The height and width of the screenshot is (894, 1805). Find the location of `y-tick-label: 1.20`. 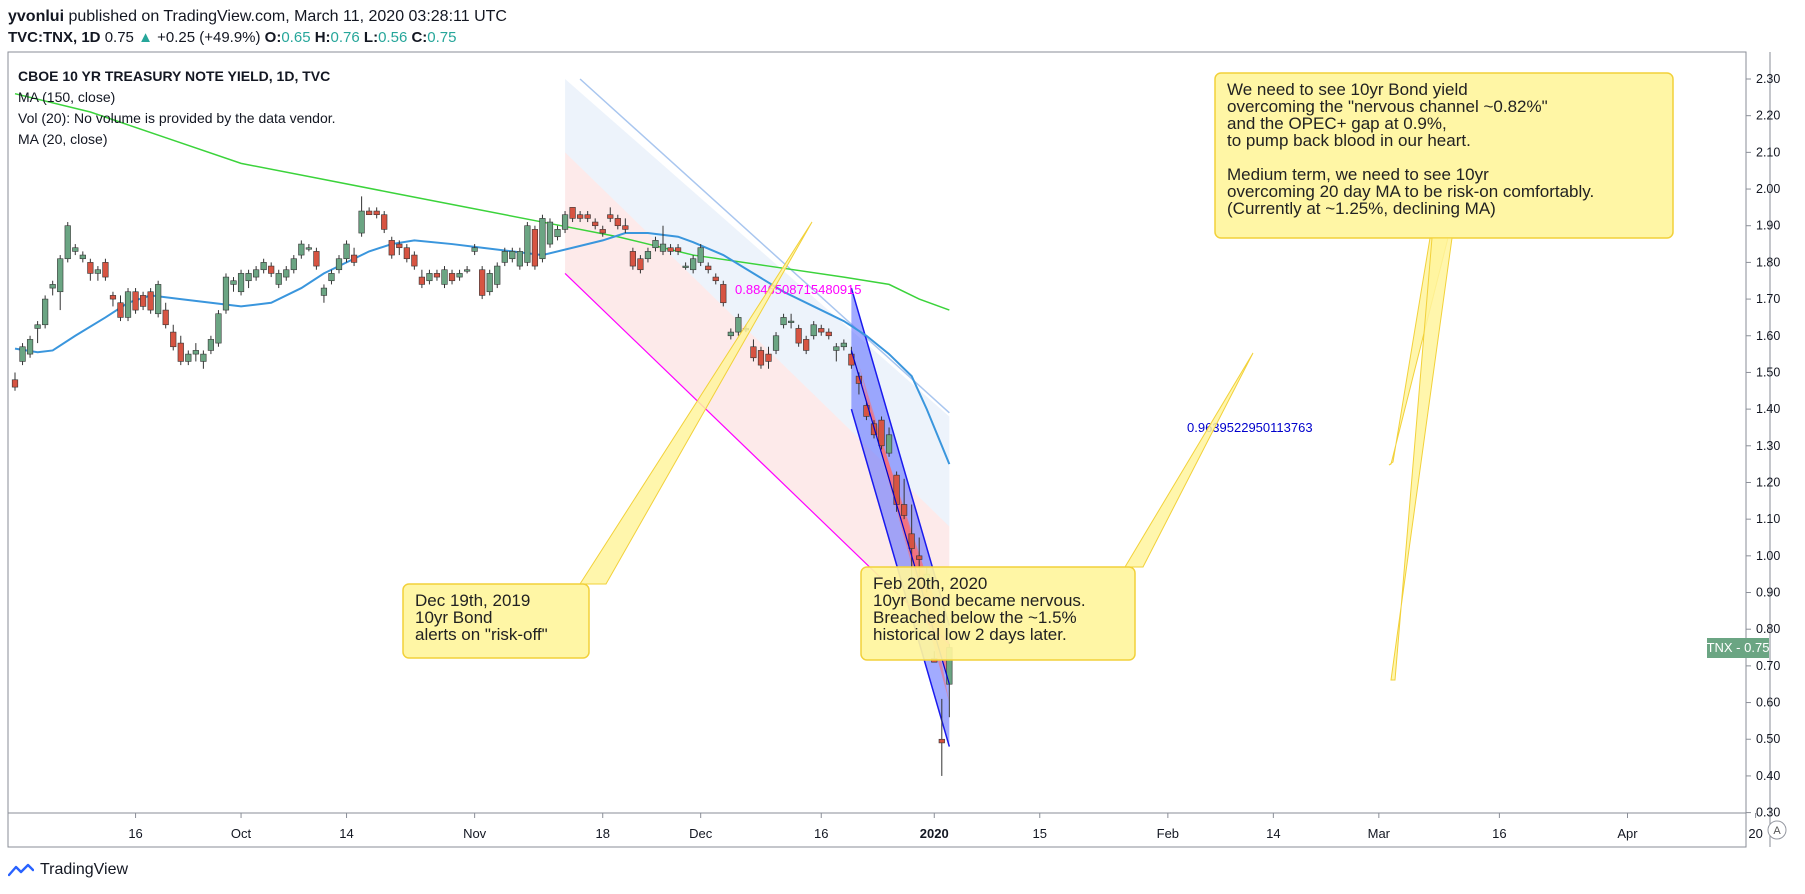

y-tick-label: 1.20 is located at coordinates (1768, 482).